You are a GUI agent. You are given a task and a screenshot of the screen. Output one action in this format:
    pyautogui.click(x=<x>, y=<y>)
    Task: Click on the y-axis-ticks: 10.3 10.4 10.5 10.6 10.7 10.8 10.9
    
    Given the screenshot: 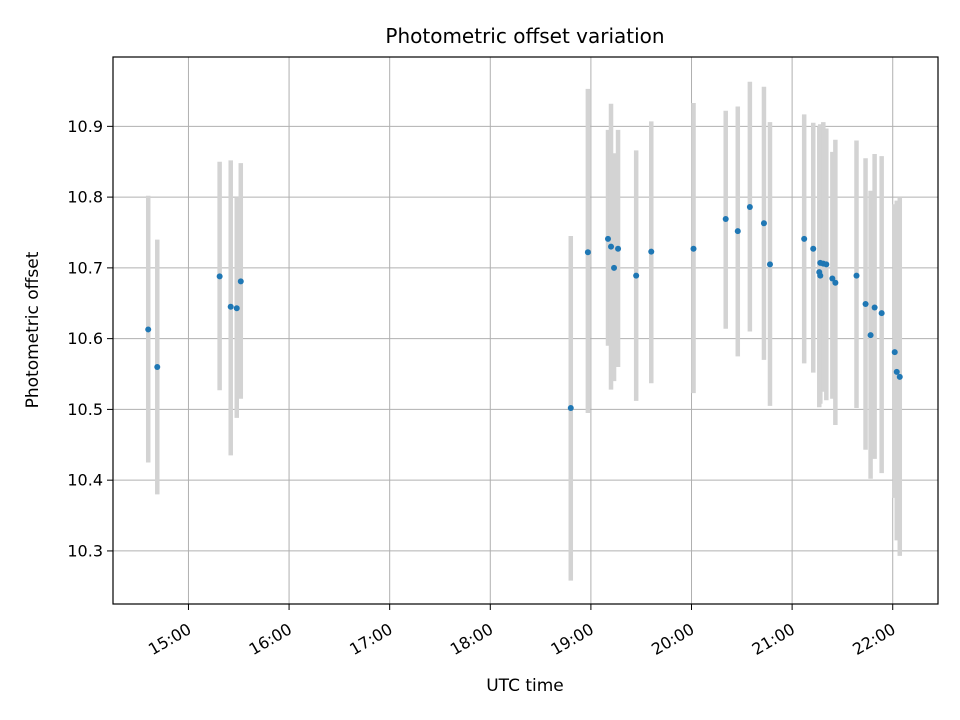 What is the action you would take?
    pyautogui.click(x=90, y=338)
    